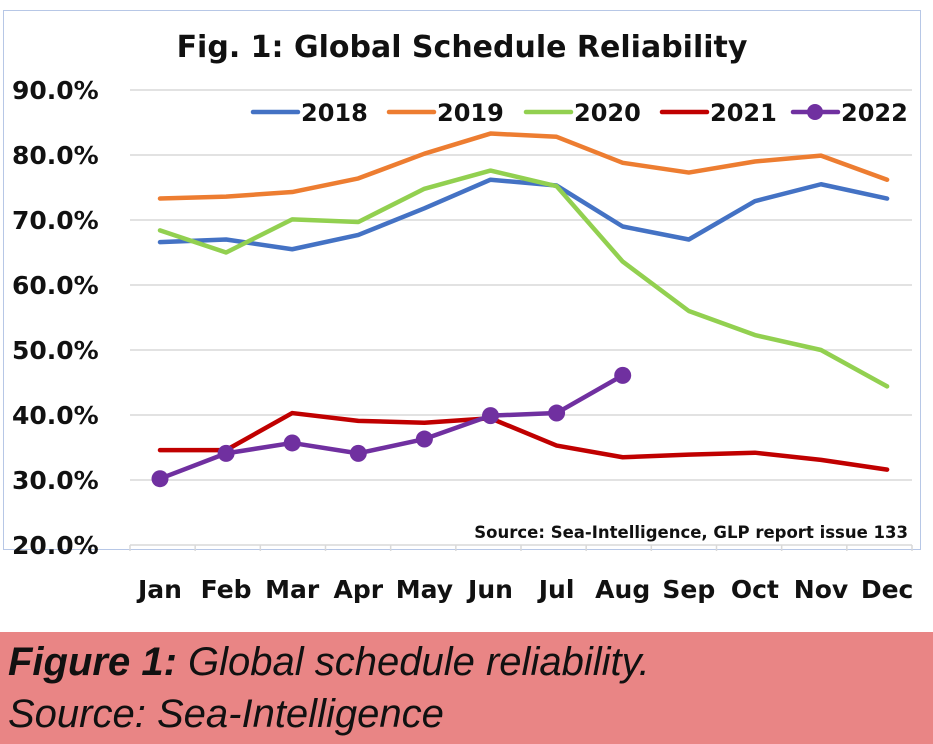 Image resolution: width=933 pixels, height=744 pixels. Describe the element at coordinates (159, 589) in the screenshot. I see `x-tick-label: Jan` at that location.